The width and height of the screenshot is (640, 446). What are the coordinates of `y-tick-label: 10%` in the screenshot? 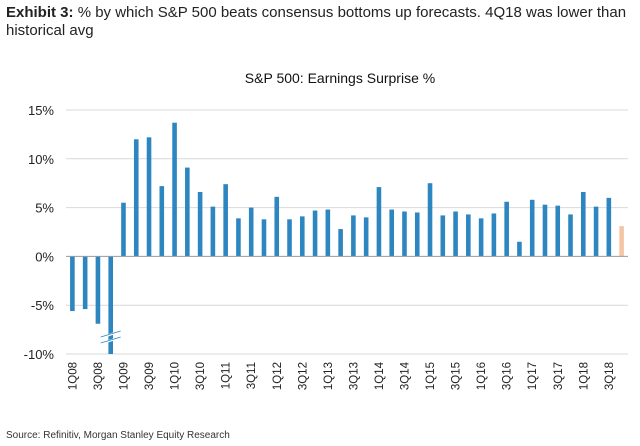 It's located at (41, 159).